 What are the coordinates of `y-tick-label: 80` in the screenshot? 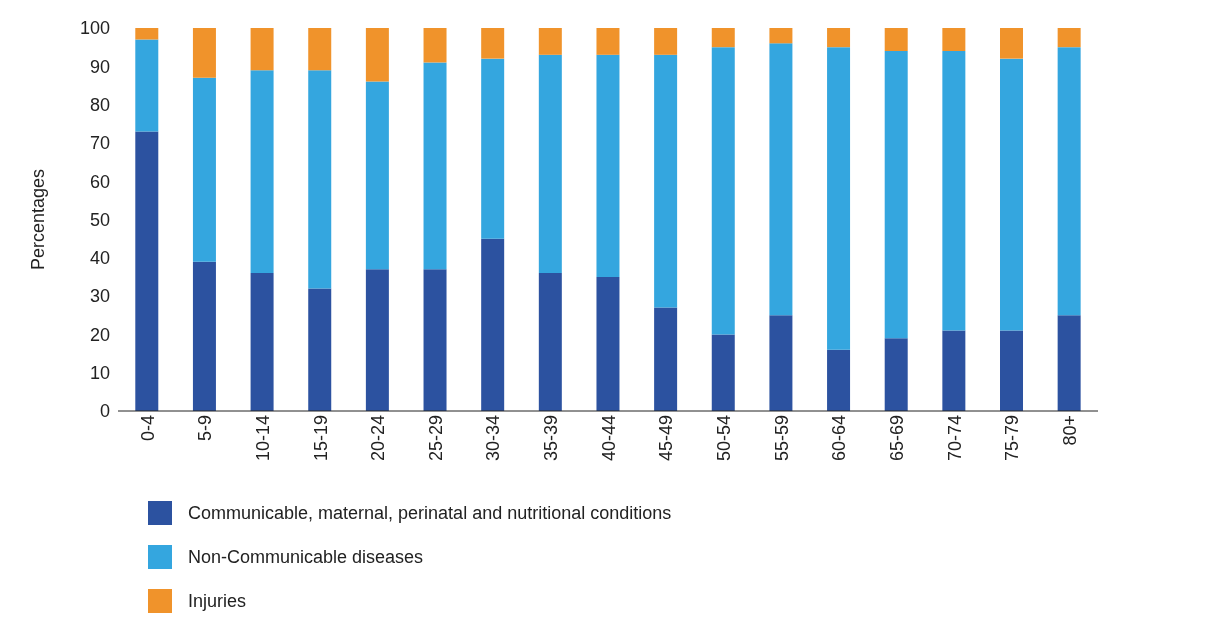 It's located at (99, 104).